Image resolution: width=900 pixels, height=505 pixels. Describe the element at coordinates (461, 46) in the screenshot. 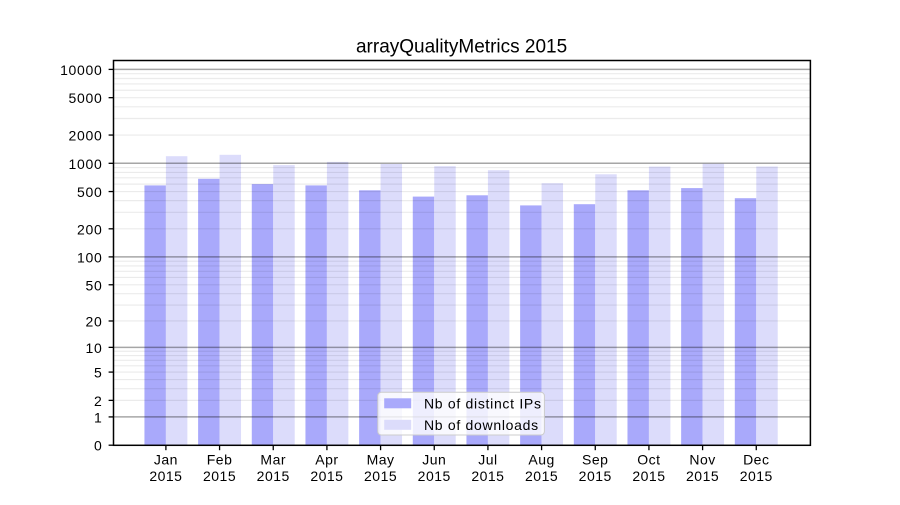

I see `svg-text: arrayQualityMetrics 2015` at that location.